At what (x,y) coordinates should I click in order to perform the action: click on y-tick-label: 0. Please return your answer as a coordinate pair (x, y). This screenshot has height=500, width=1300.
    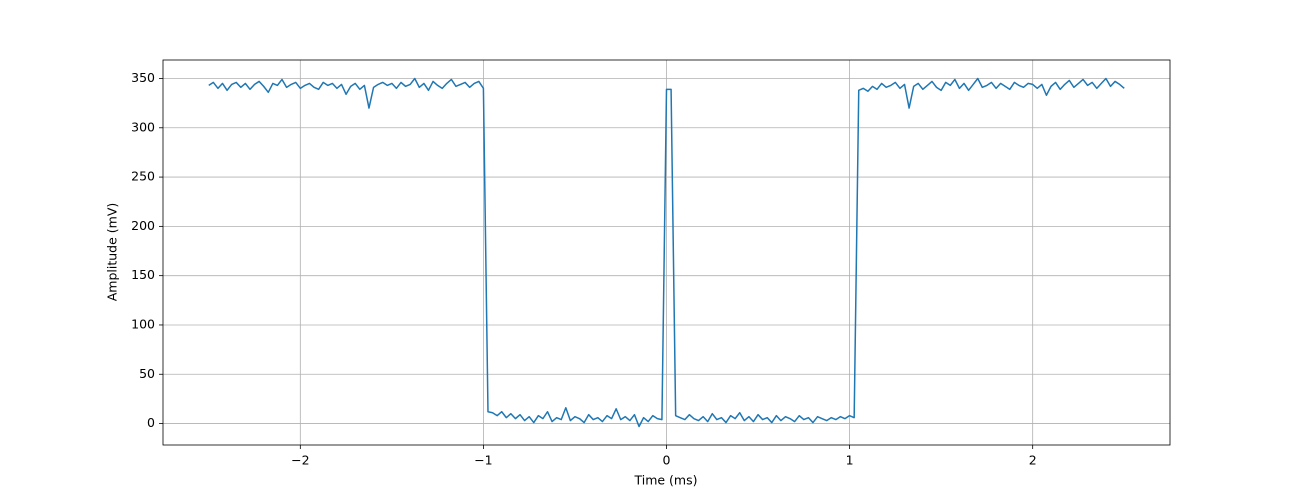
    Looking at the image, I should click on (151, 422).